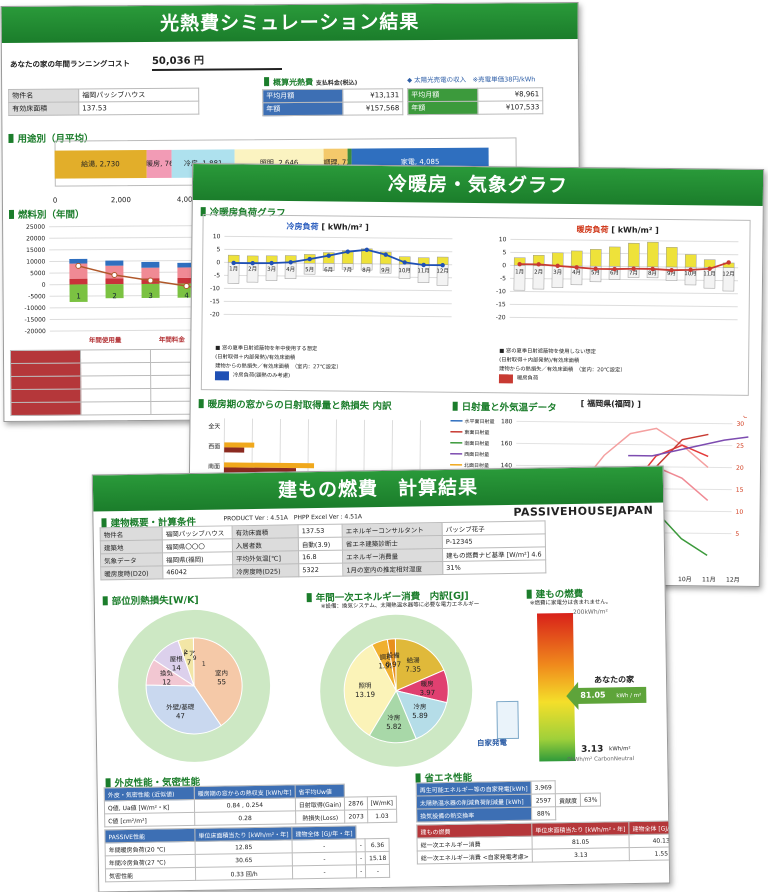 This screenshot has height=892, width=768. Describe the element at coordinates (214, 466) in the screenshot. I see `direction-label: 南面` at that location.